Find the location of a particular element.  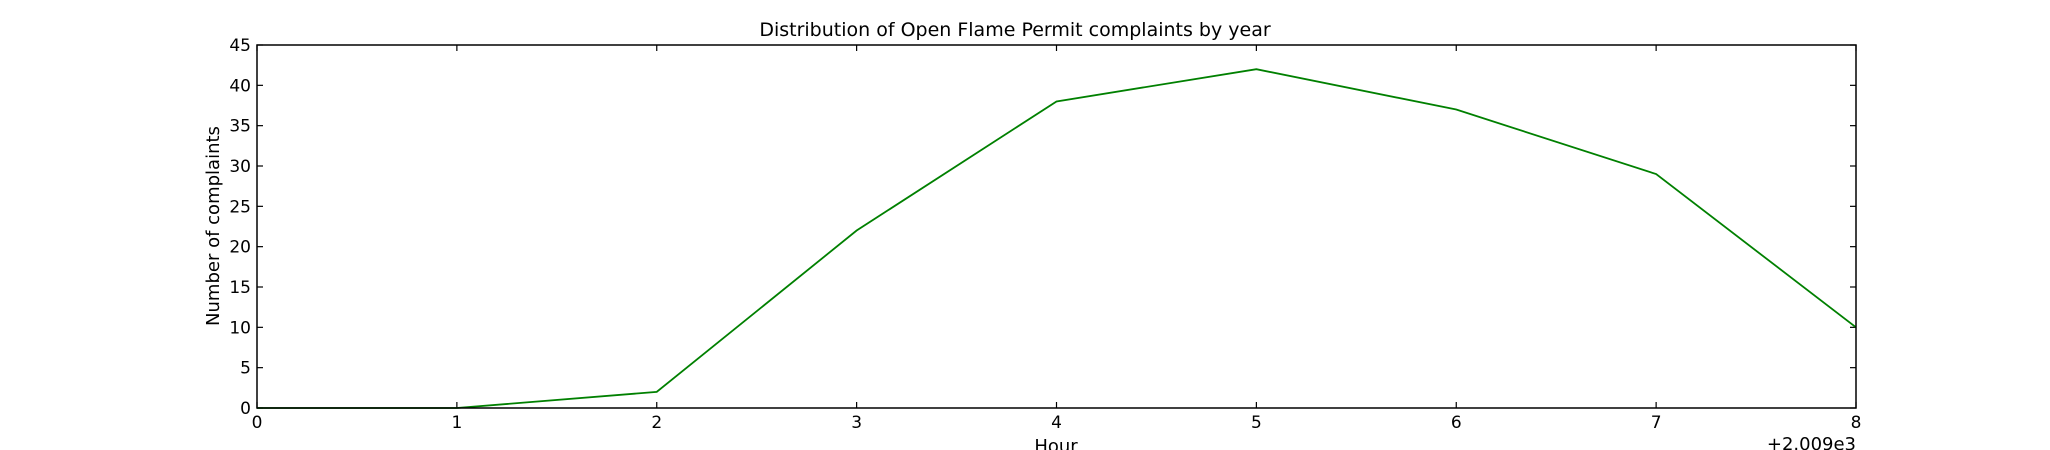

x-tick-label-7: 7 is located at coordinates (1656, 423).